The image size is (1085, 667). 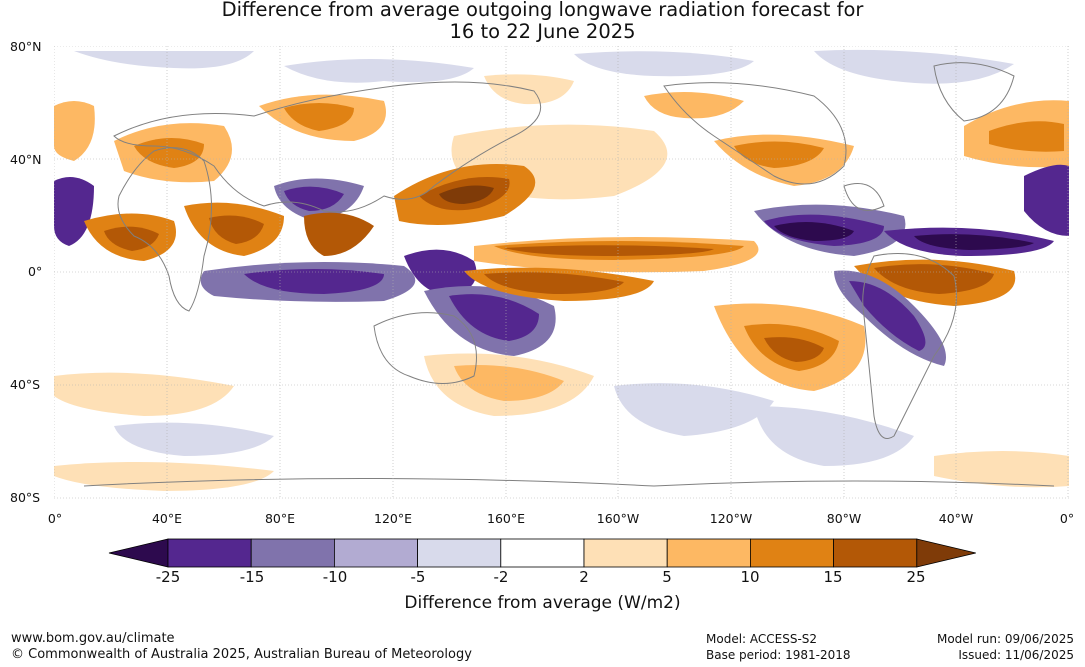 I want to click on footer-model: Model: ACCESS-S2, so click(x=762, y=639).